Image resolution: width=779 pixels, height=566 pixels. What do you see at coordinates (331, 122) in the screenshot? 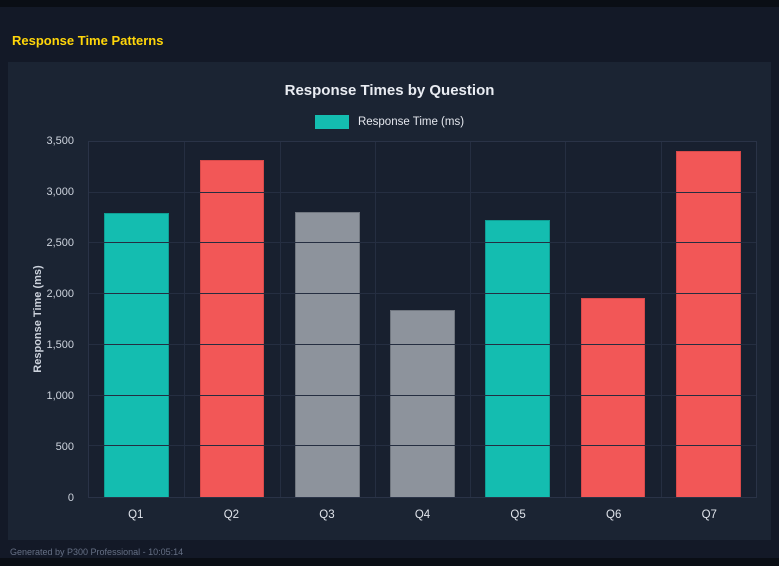
I see `legend-swatch` at bounding box center [331, 122].